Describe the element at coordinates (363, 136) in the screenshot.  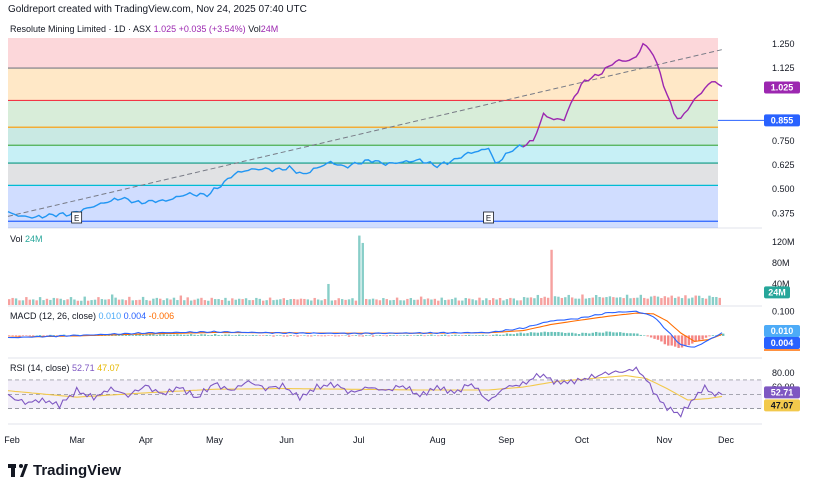
I see `fib-zone-0.618` at that location.